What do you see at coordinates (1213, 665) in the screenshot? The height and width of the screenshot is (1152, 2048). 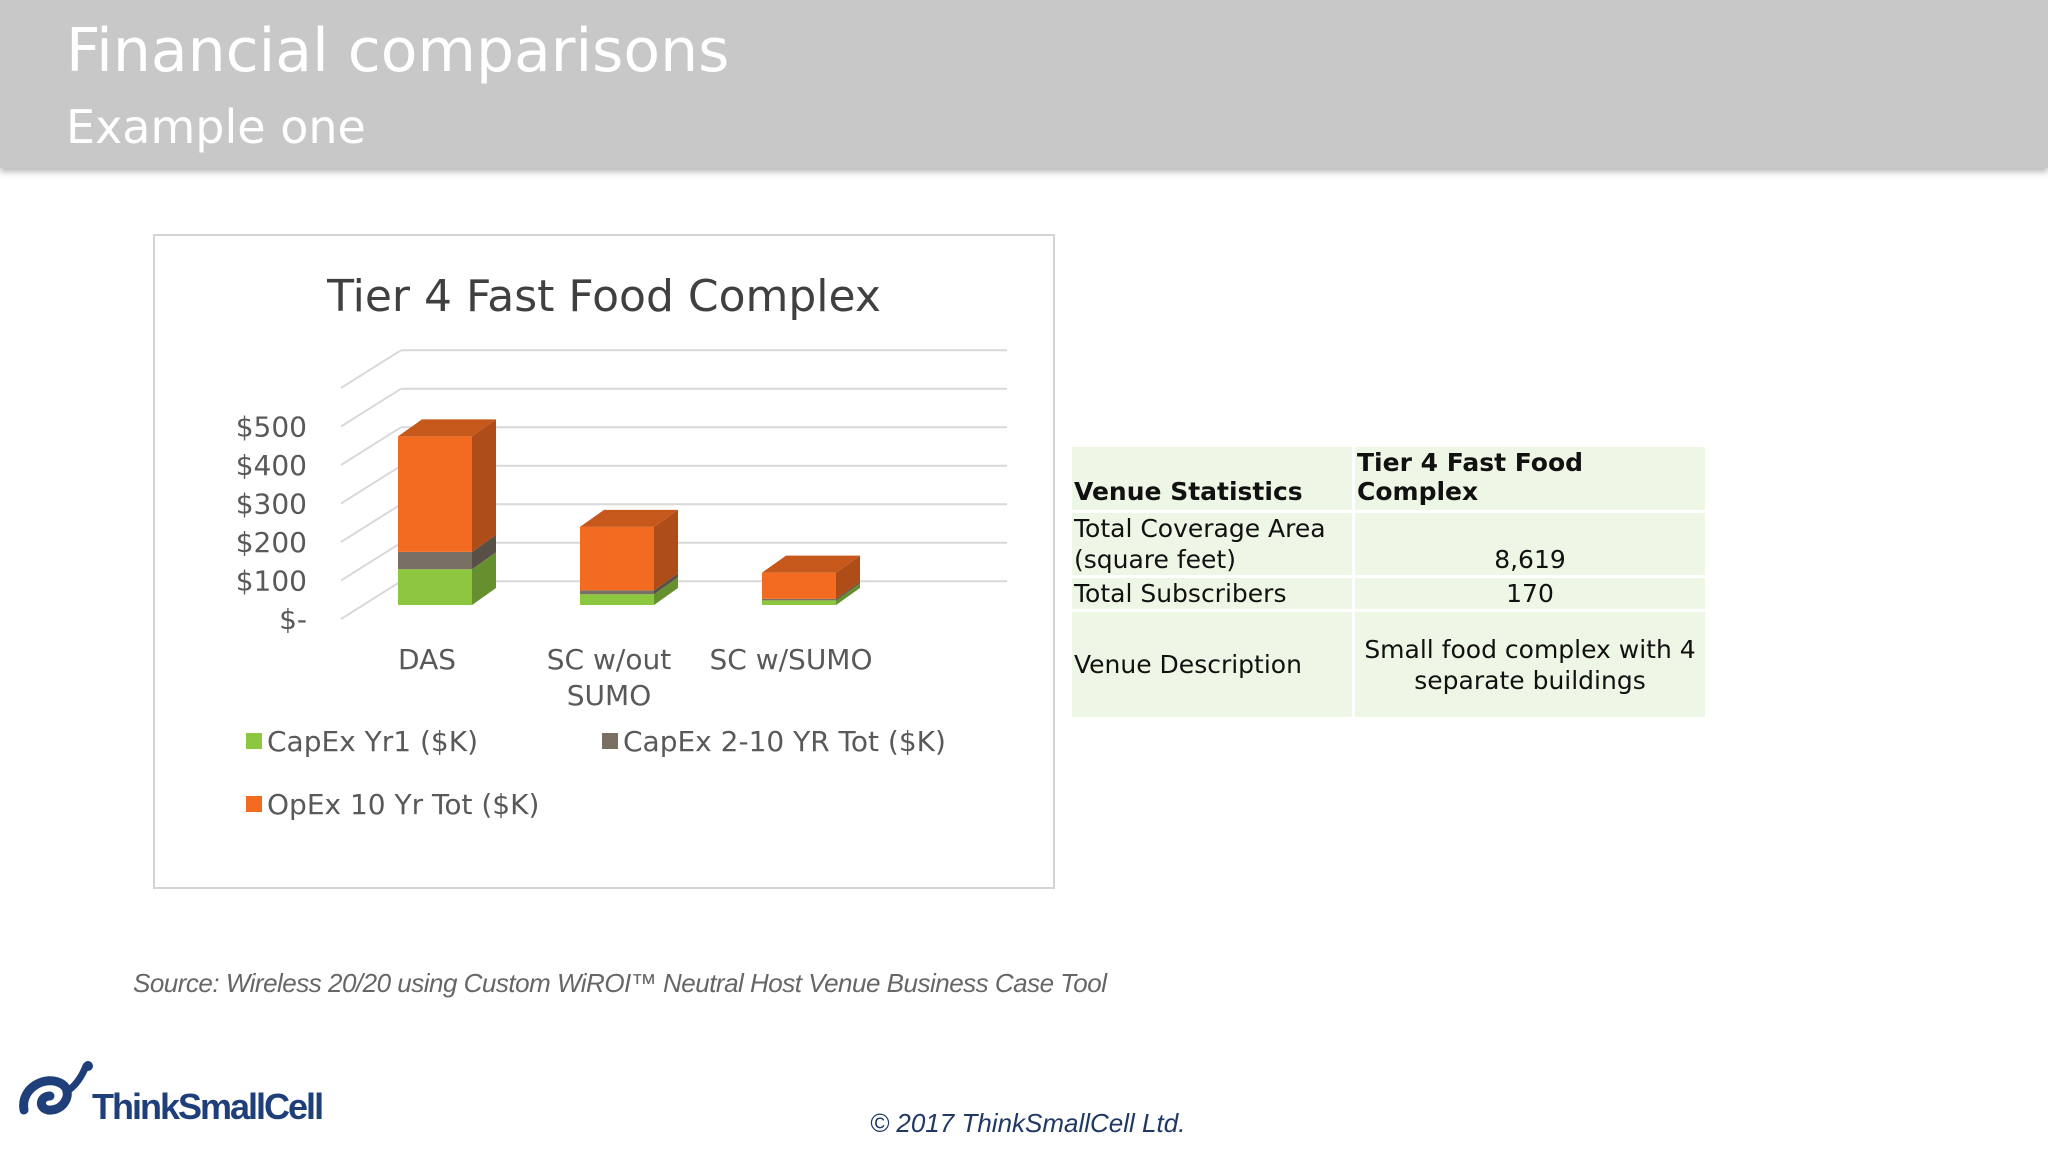 I see `row-label-description: Venue Description` at bounding box center [1213, 665].